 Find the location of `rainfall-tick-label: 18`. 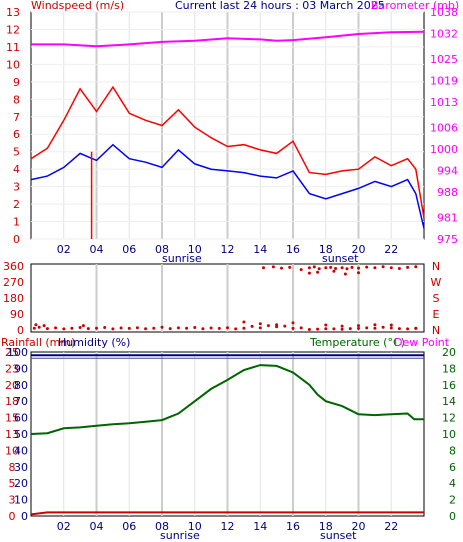

rainfall-tick-label: 18 is located at coordinates (12, 401).